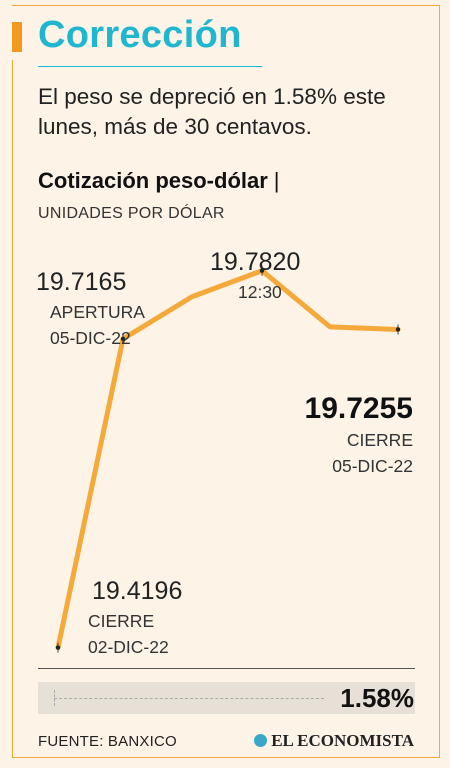 This screenshot has height=768, width=450. I want to click on open-caption-label: APERTURA, so click(97, 312).